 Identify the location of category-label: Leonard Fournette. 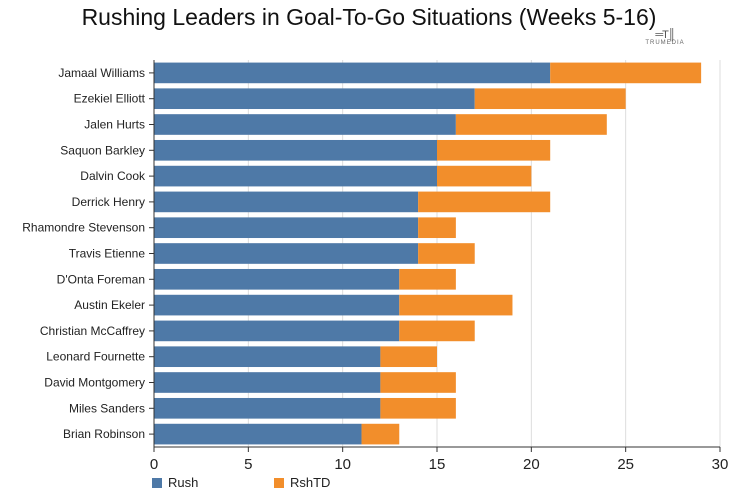
(95, 357).